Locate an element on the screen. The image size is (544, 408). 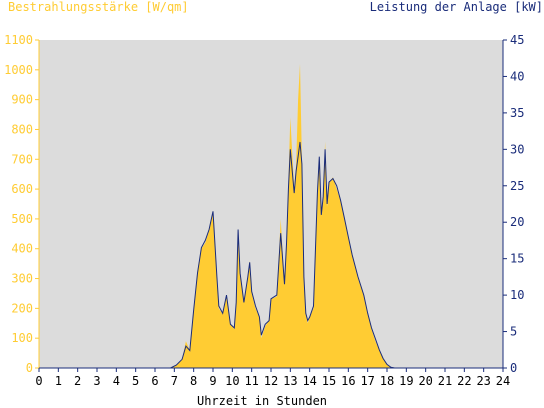
x-axis-ticks: 0 1 2 3 4 5 6 7 8 9 10 11 12 13 14 15 16 17 18 19 20 21 22 23 24 is located at coordinates (272, 378).